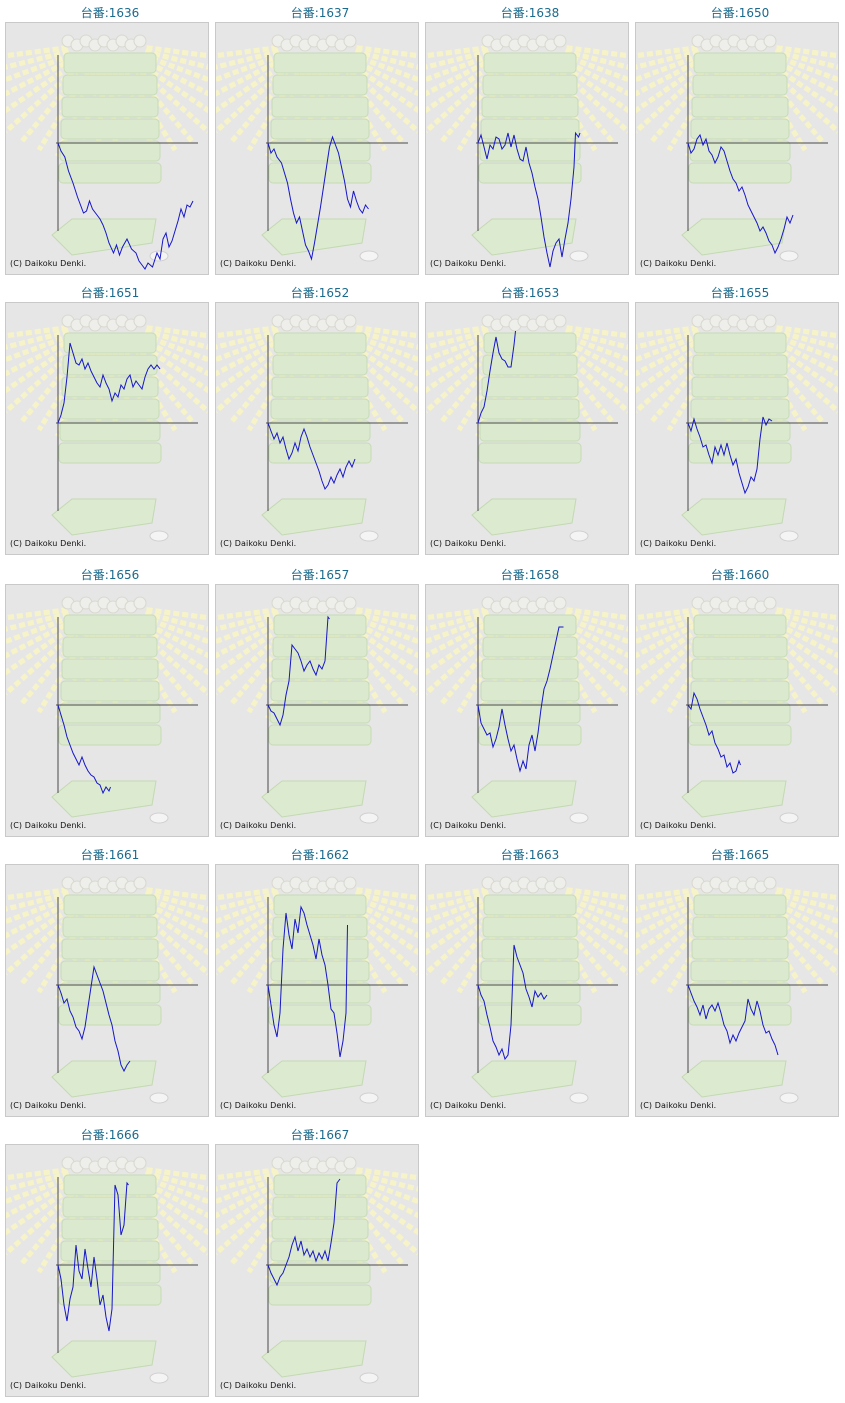  What do you see at coordinates (530, 575) in the screenshot?
I see `machine-title-link: 台番:1658` at bounding box center [530, 575].